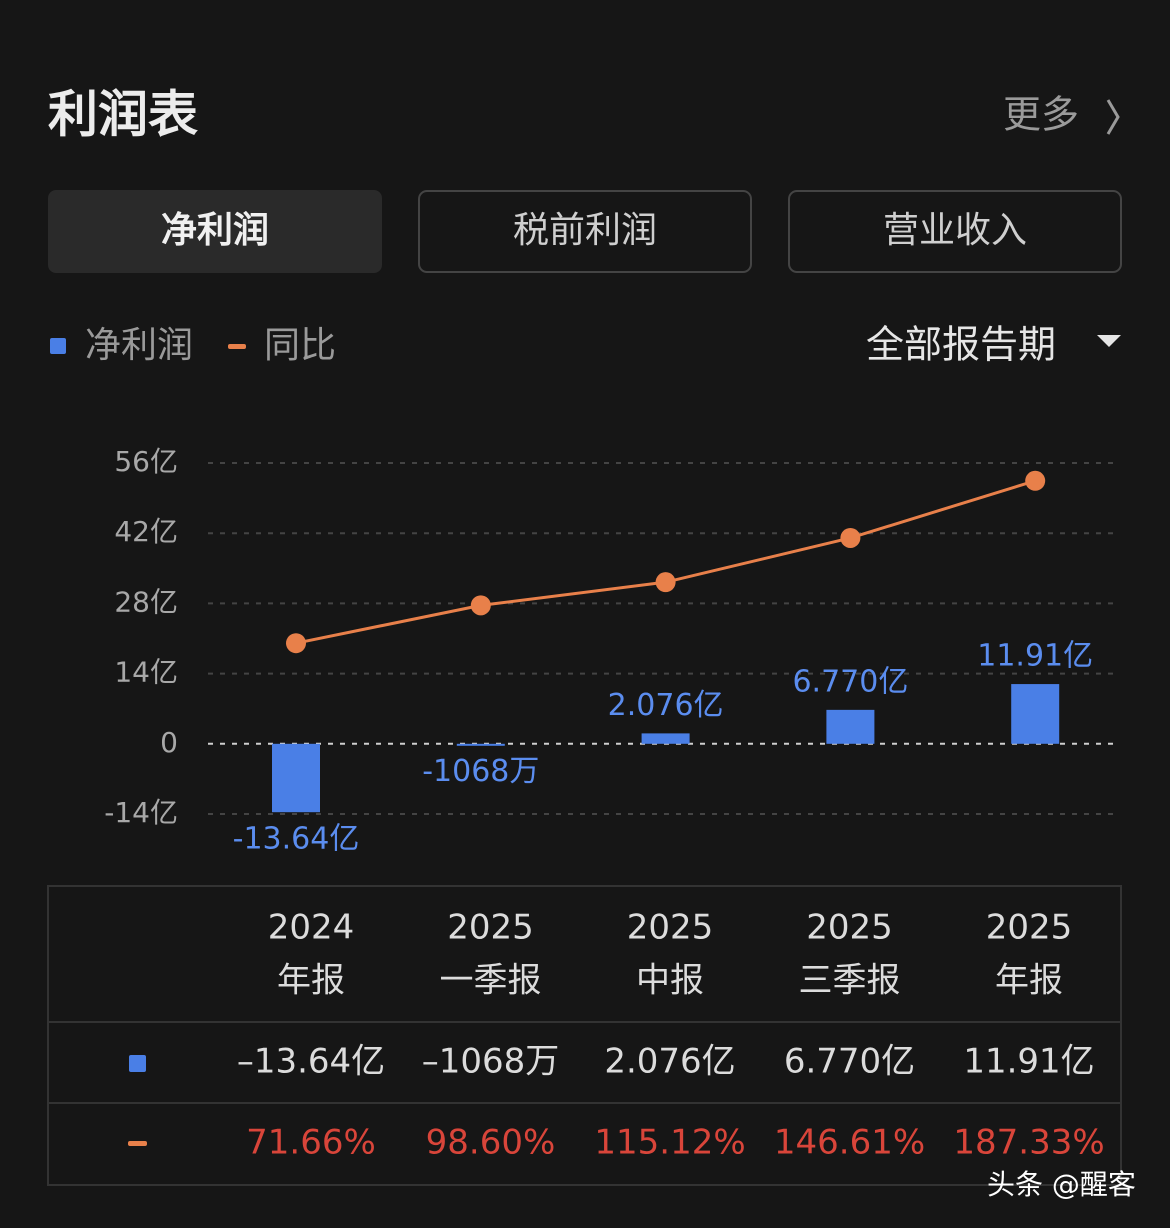 Image resolution: width=1170 pixels, height=1228 pixels. What do you see at coordinates (311, 1143) in the screenshot?
I see `table-cell: 71.66%` at bounding box center [311, 1143].